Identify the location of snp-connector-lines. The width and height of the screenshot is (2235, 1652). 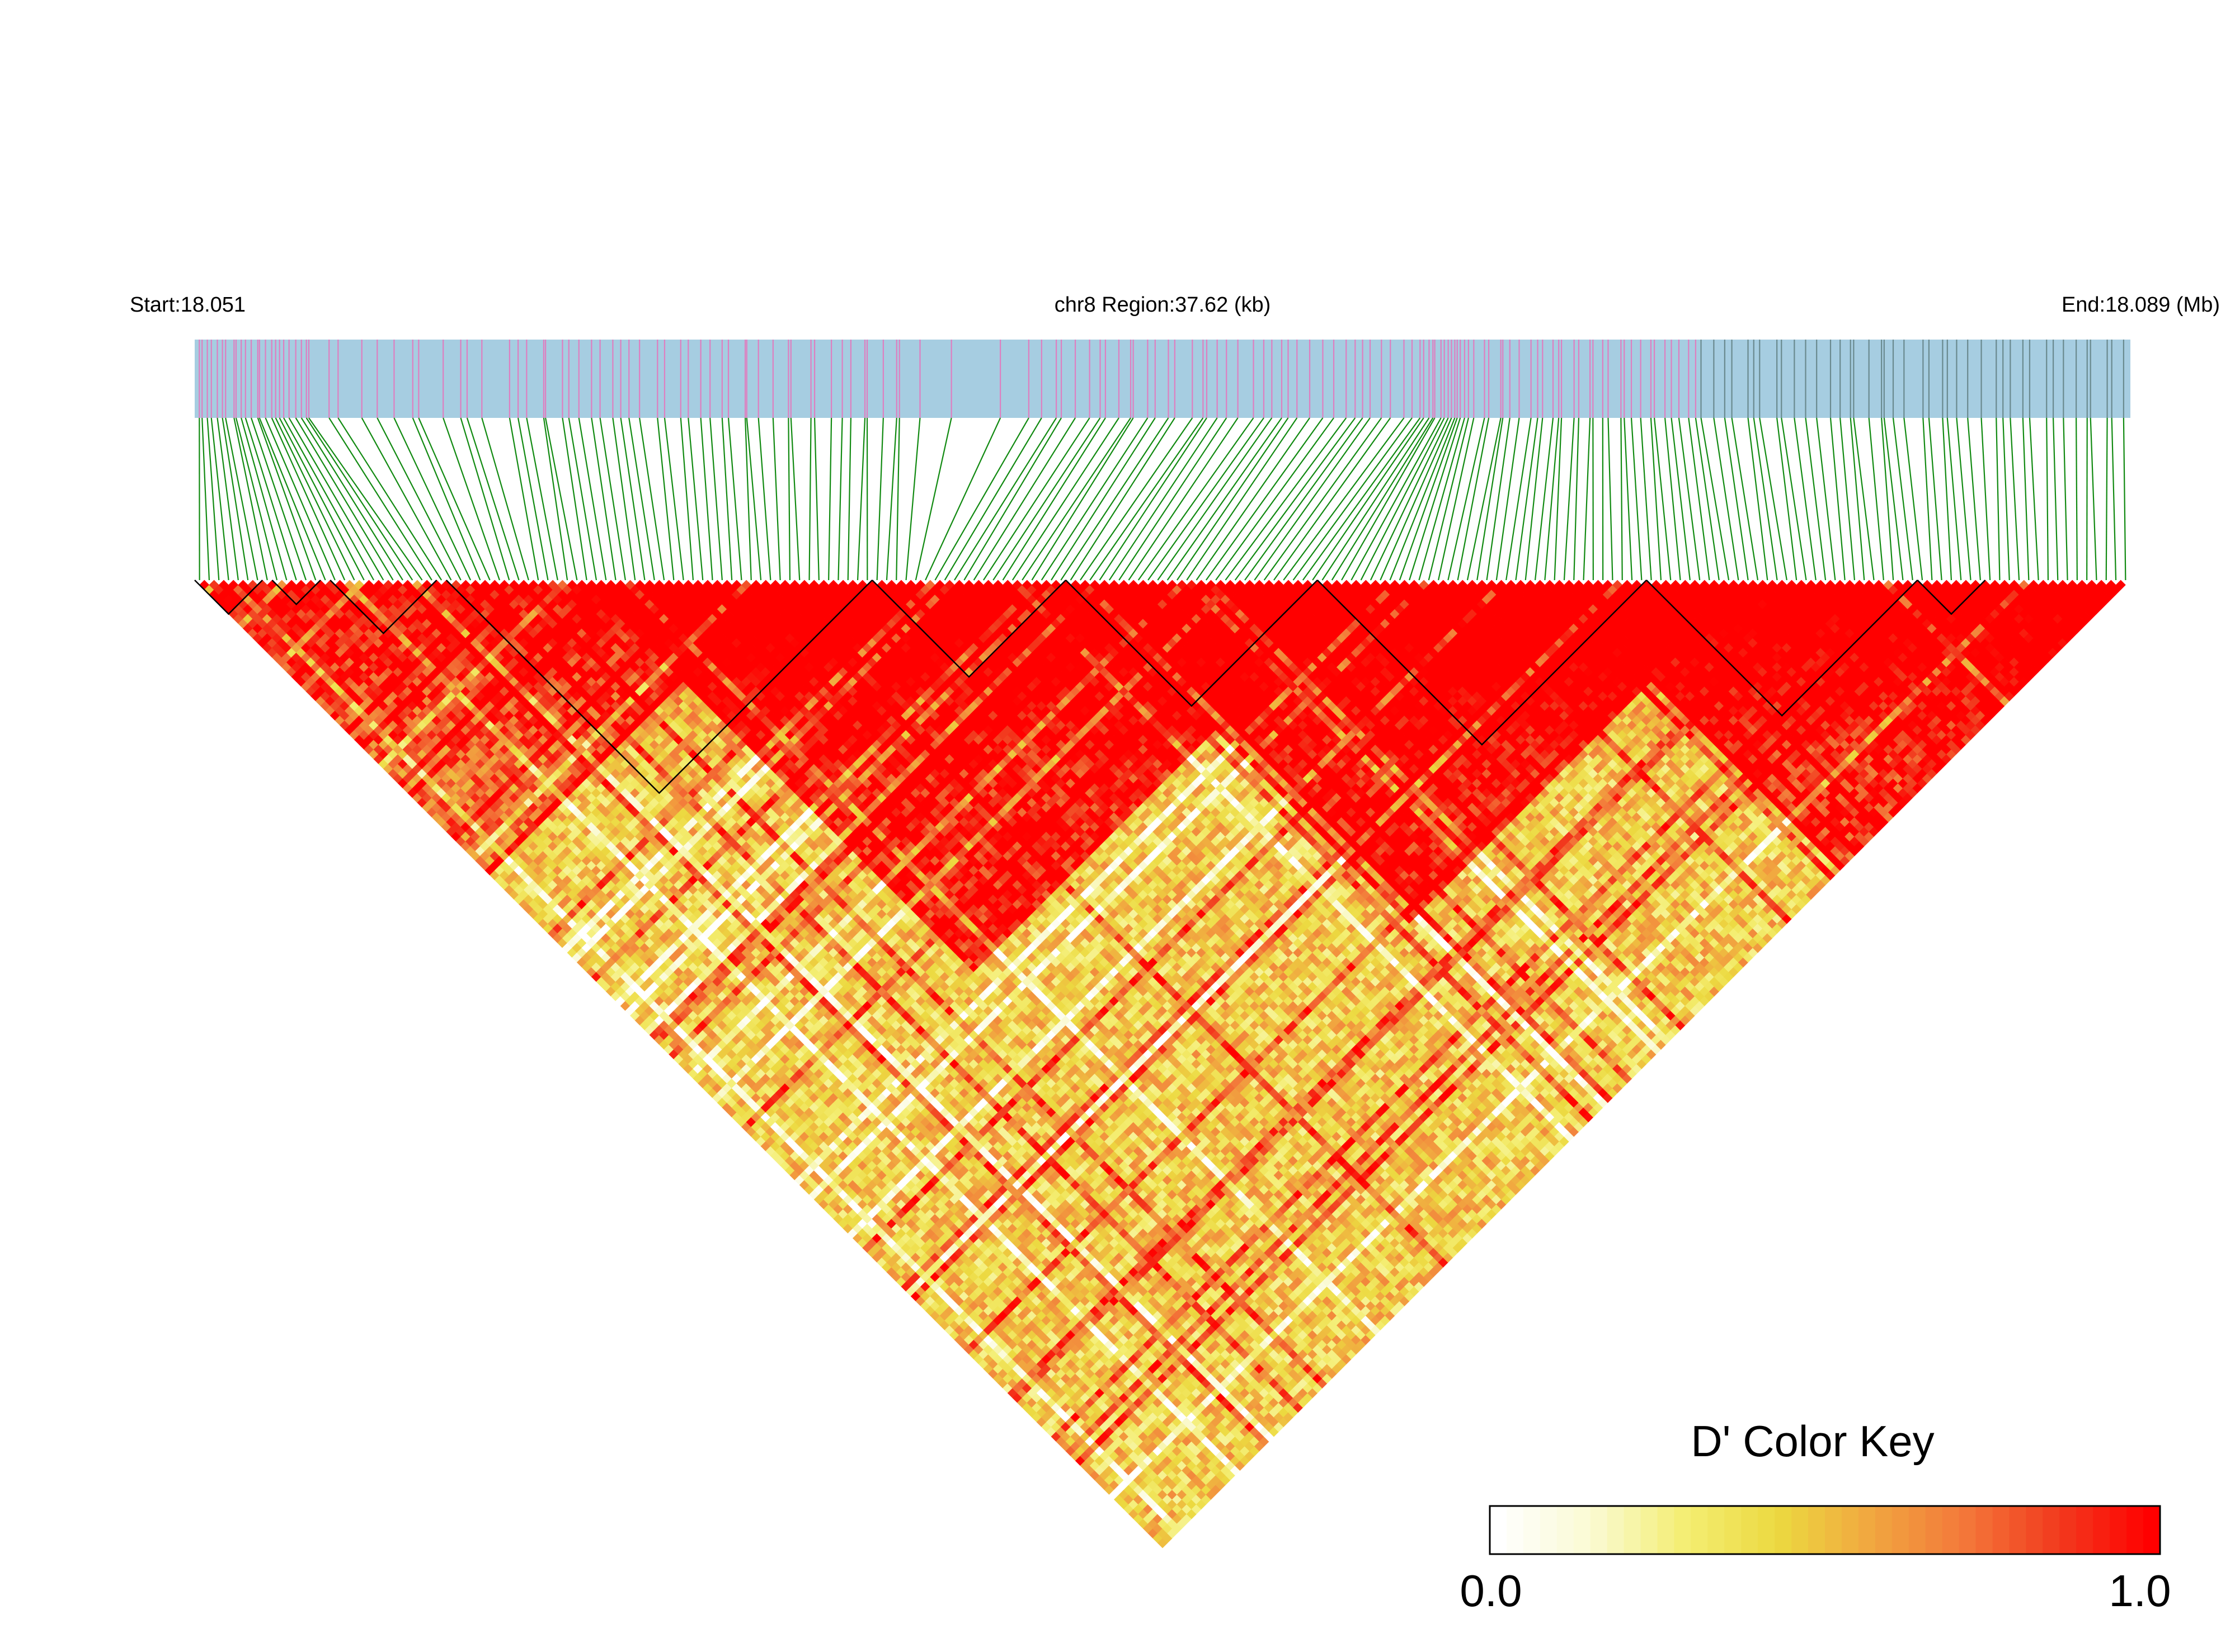
(1162, 499).